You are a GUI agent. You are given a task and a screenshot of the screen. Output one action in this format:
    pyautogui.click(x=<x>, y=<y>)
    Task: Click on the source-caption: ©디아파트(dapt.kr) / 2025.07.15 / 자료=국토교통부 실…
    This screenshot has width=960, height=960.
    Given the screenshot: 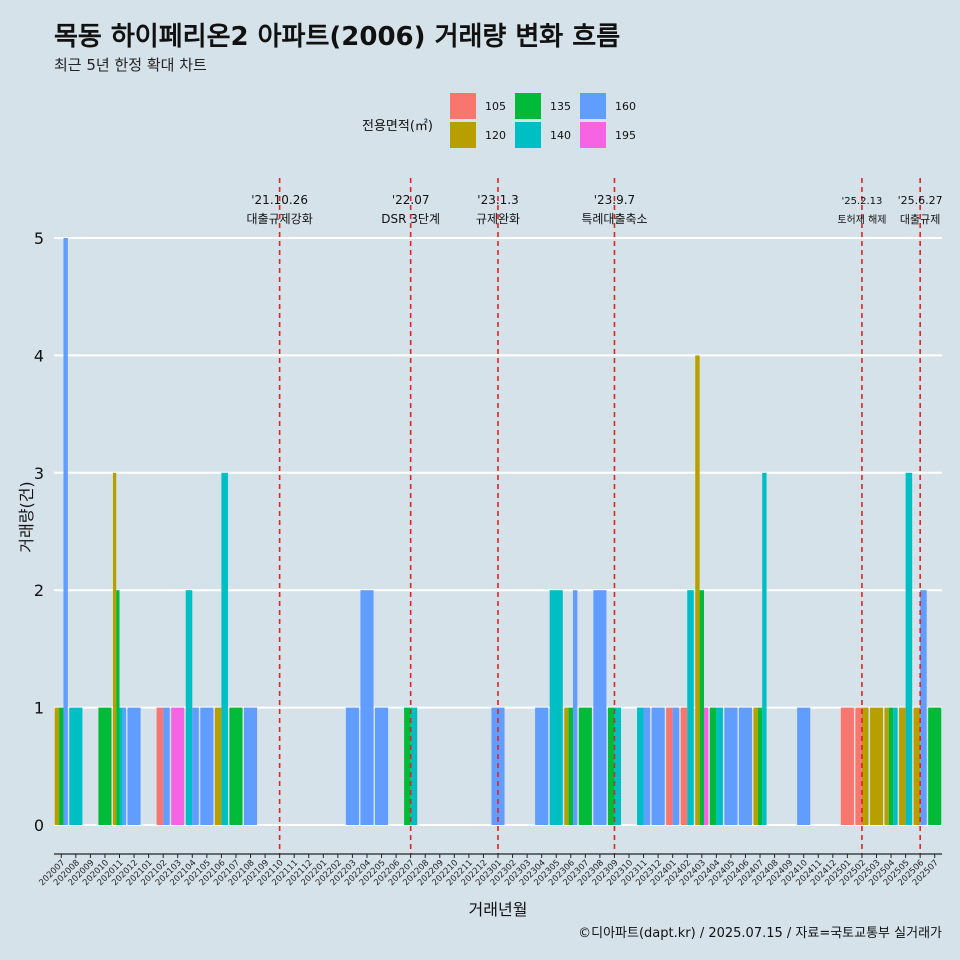 What is the action you would take?
    pyautogui.click(x=760, y=933)
    